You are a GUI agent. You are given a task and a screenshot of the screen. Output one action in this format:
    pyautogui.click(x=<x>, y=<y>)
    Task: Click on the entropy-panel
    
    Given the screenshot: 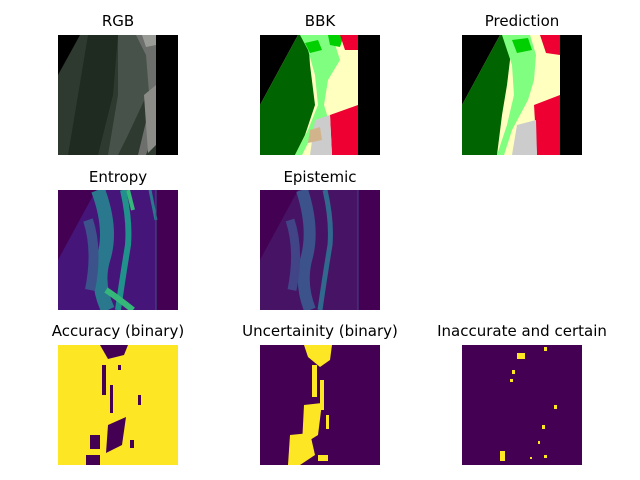 What is the action you would take?
    pyautogui.click(x=118, y=250)
    